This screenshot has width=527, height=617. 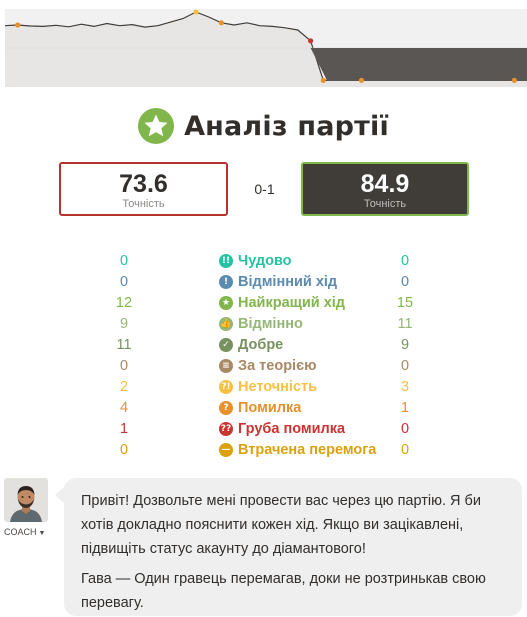 I want to click on stat-row: 0 — Втрачена перемога 0, so click(x=263, y=450).